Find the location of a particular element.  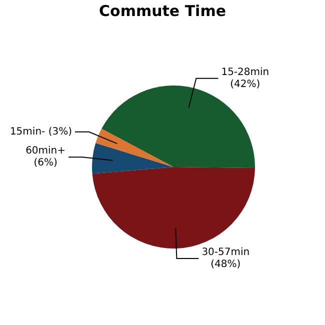

slice-label: 15min- (3%) is located at coordinates (41, 132).